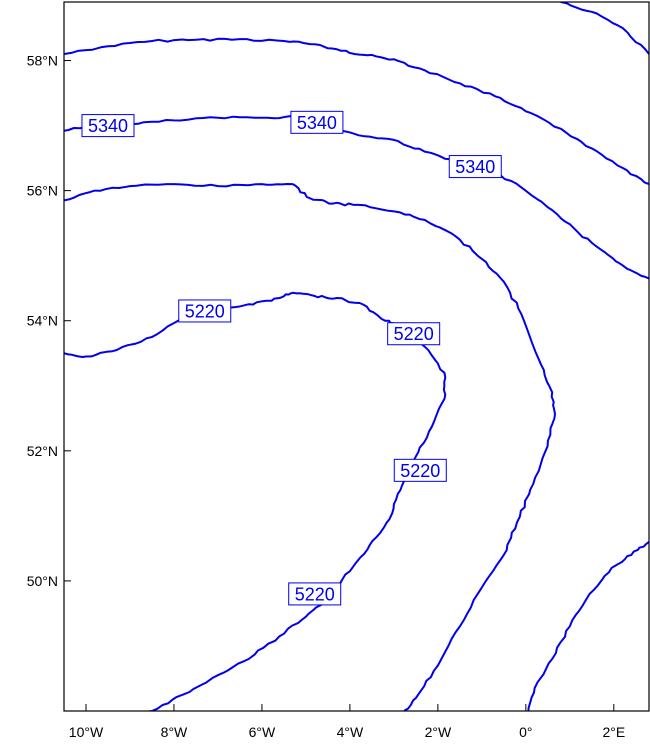 The image size is (650, 750). Describe the element at coordinates (262, 732) in the screenshot. I see `x-tick-label: 6°W` at that location.